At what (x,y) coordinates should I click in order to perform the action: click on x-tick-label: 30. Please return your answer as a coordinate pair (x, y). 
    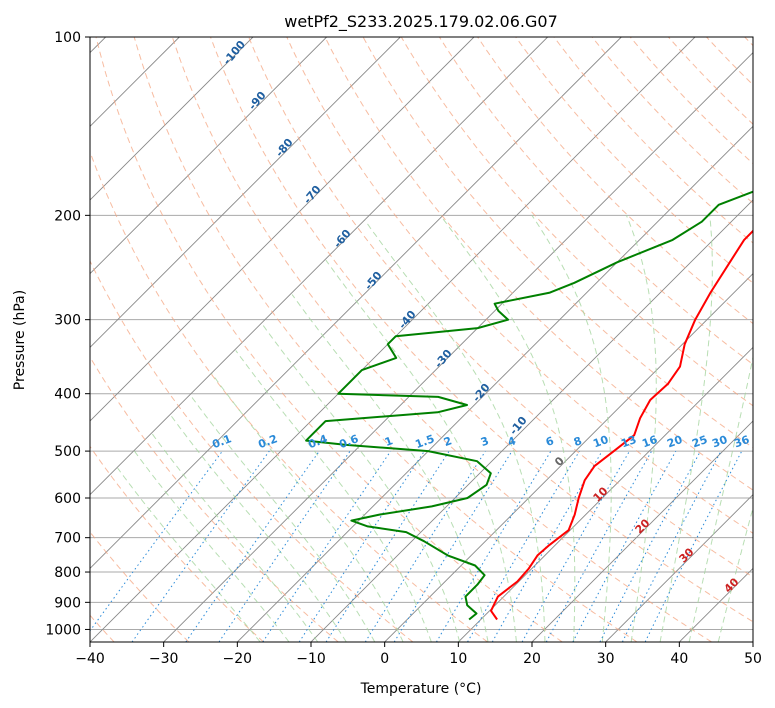
    Looking at the image, I should click on (606, 659).